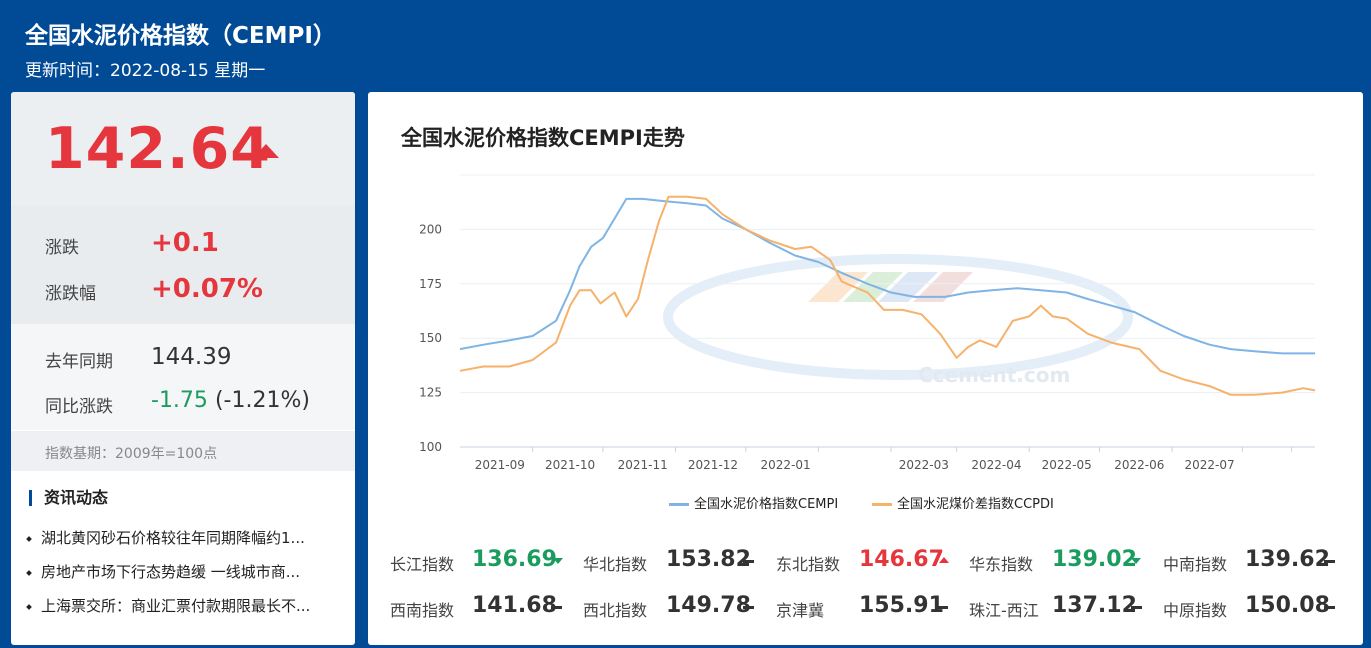  What do you see at coordinates (1287, 559) in the screenshot?
I see `region-value: 139.62` at bounding box center [1287, 559].